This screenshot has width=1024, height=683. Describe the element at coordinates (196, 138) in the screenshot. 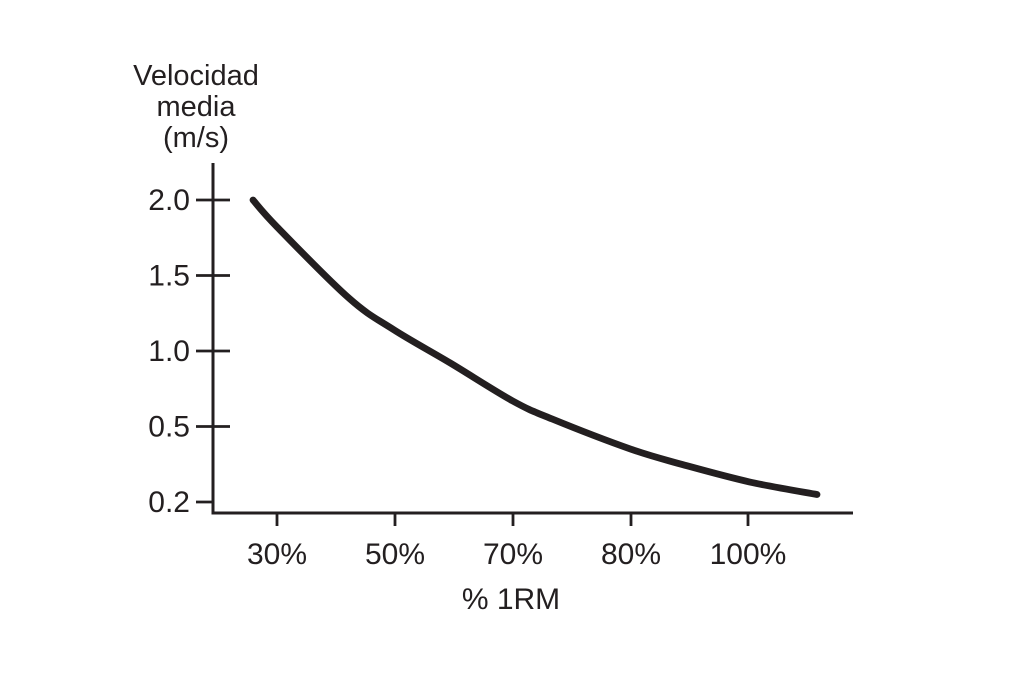

I see `y-axis-title-line-3: (m/s)` at that location.